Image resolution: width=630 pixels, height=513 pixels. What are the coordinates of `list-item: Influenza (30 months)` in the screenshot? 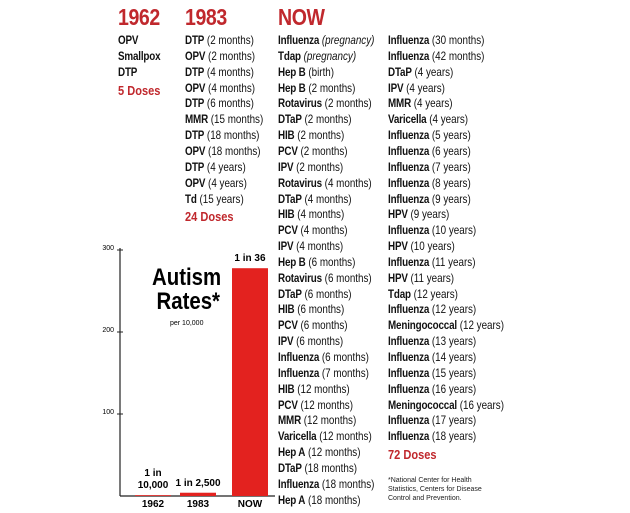 It's located at (436, 40).